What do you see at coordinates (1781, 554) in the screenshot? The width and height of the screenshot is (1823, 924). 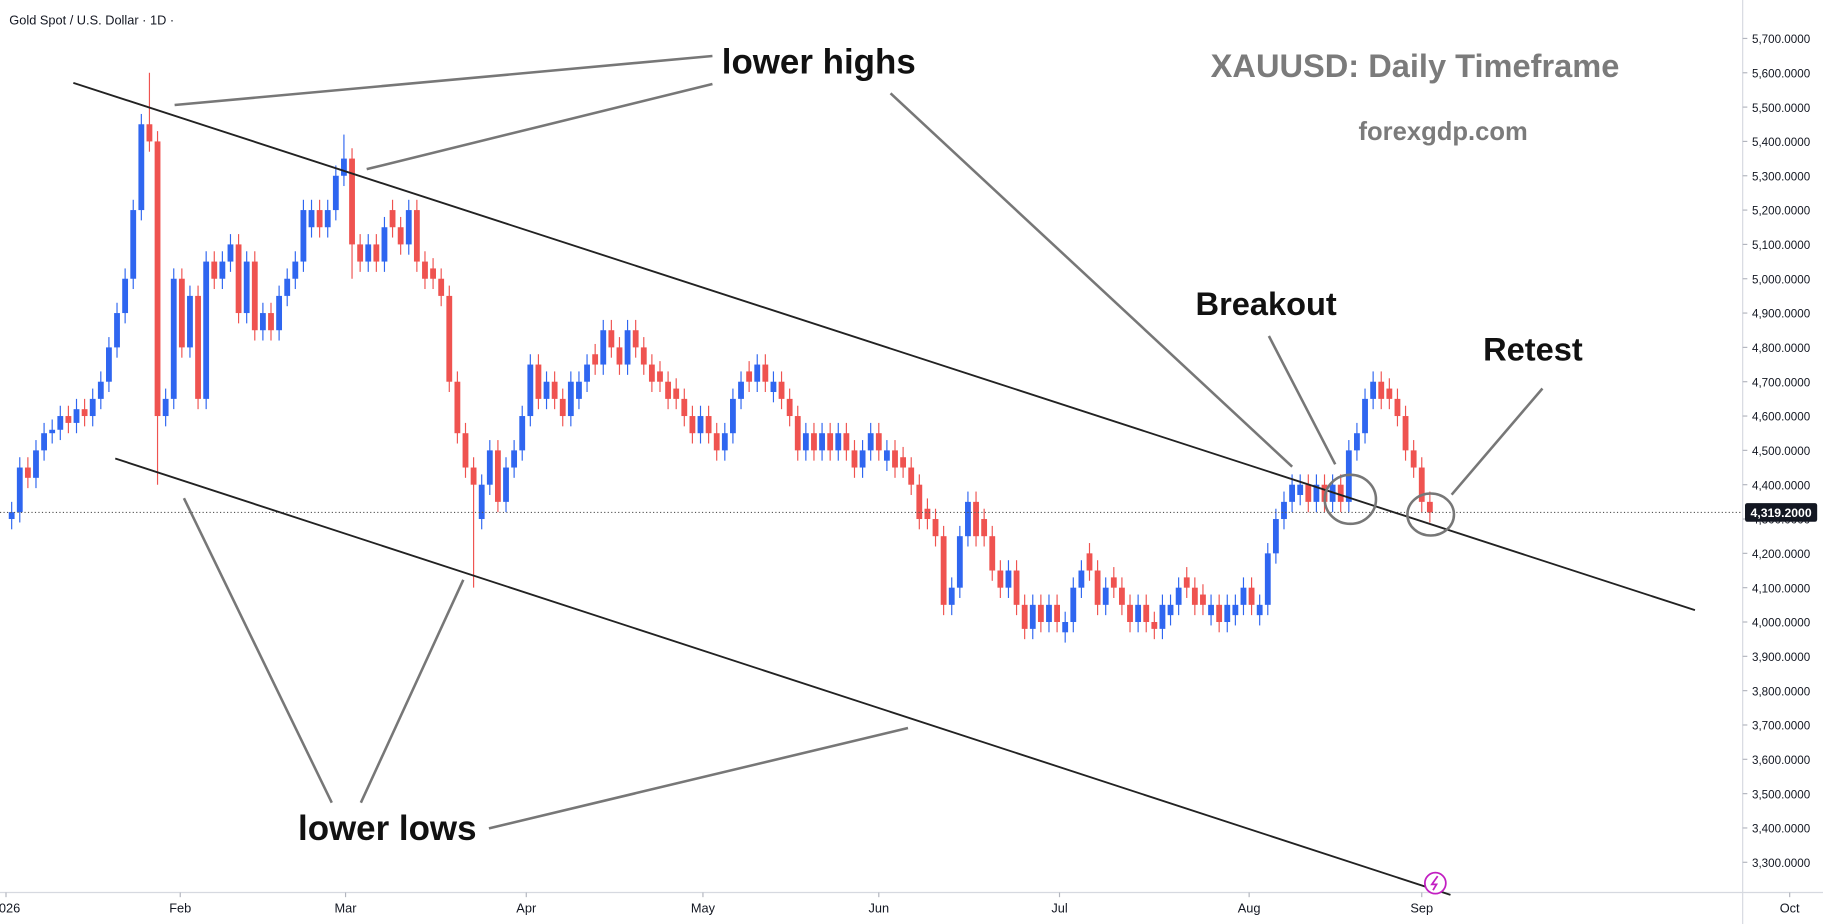 I see `y-tick-label: 4,200.0000` at bounding box center [1781, 554].